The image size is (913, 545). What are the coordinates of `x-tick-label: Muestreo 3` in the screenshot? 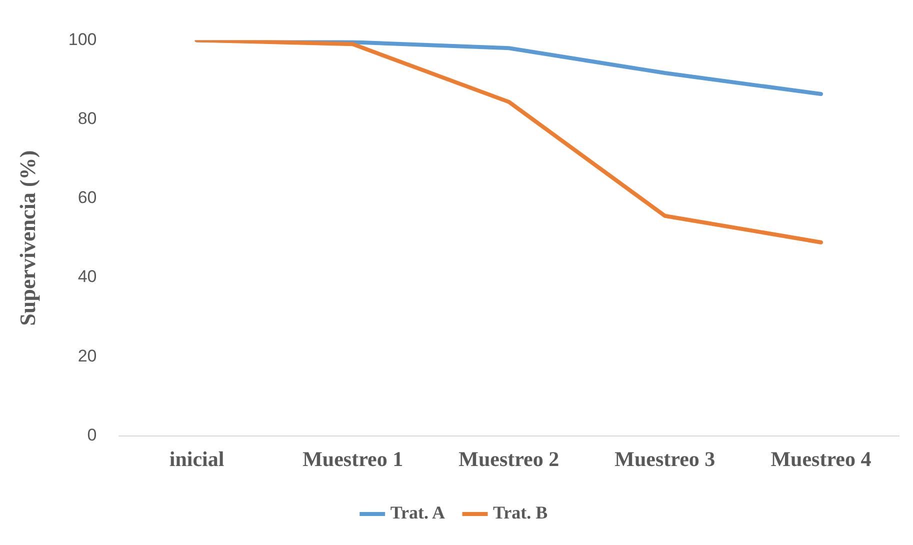 It's located at (665, 458).